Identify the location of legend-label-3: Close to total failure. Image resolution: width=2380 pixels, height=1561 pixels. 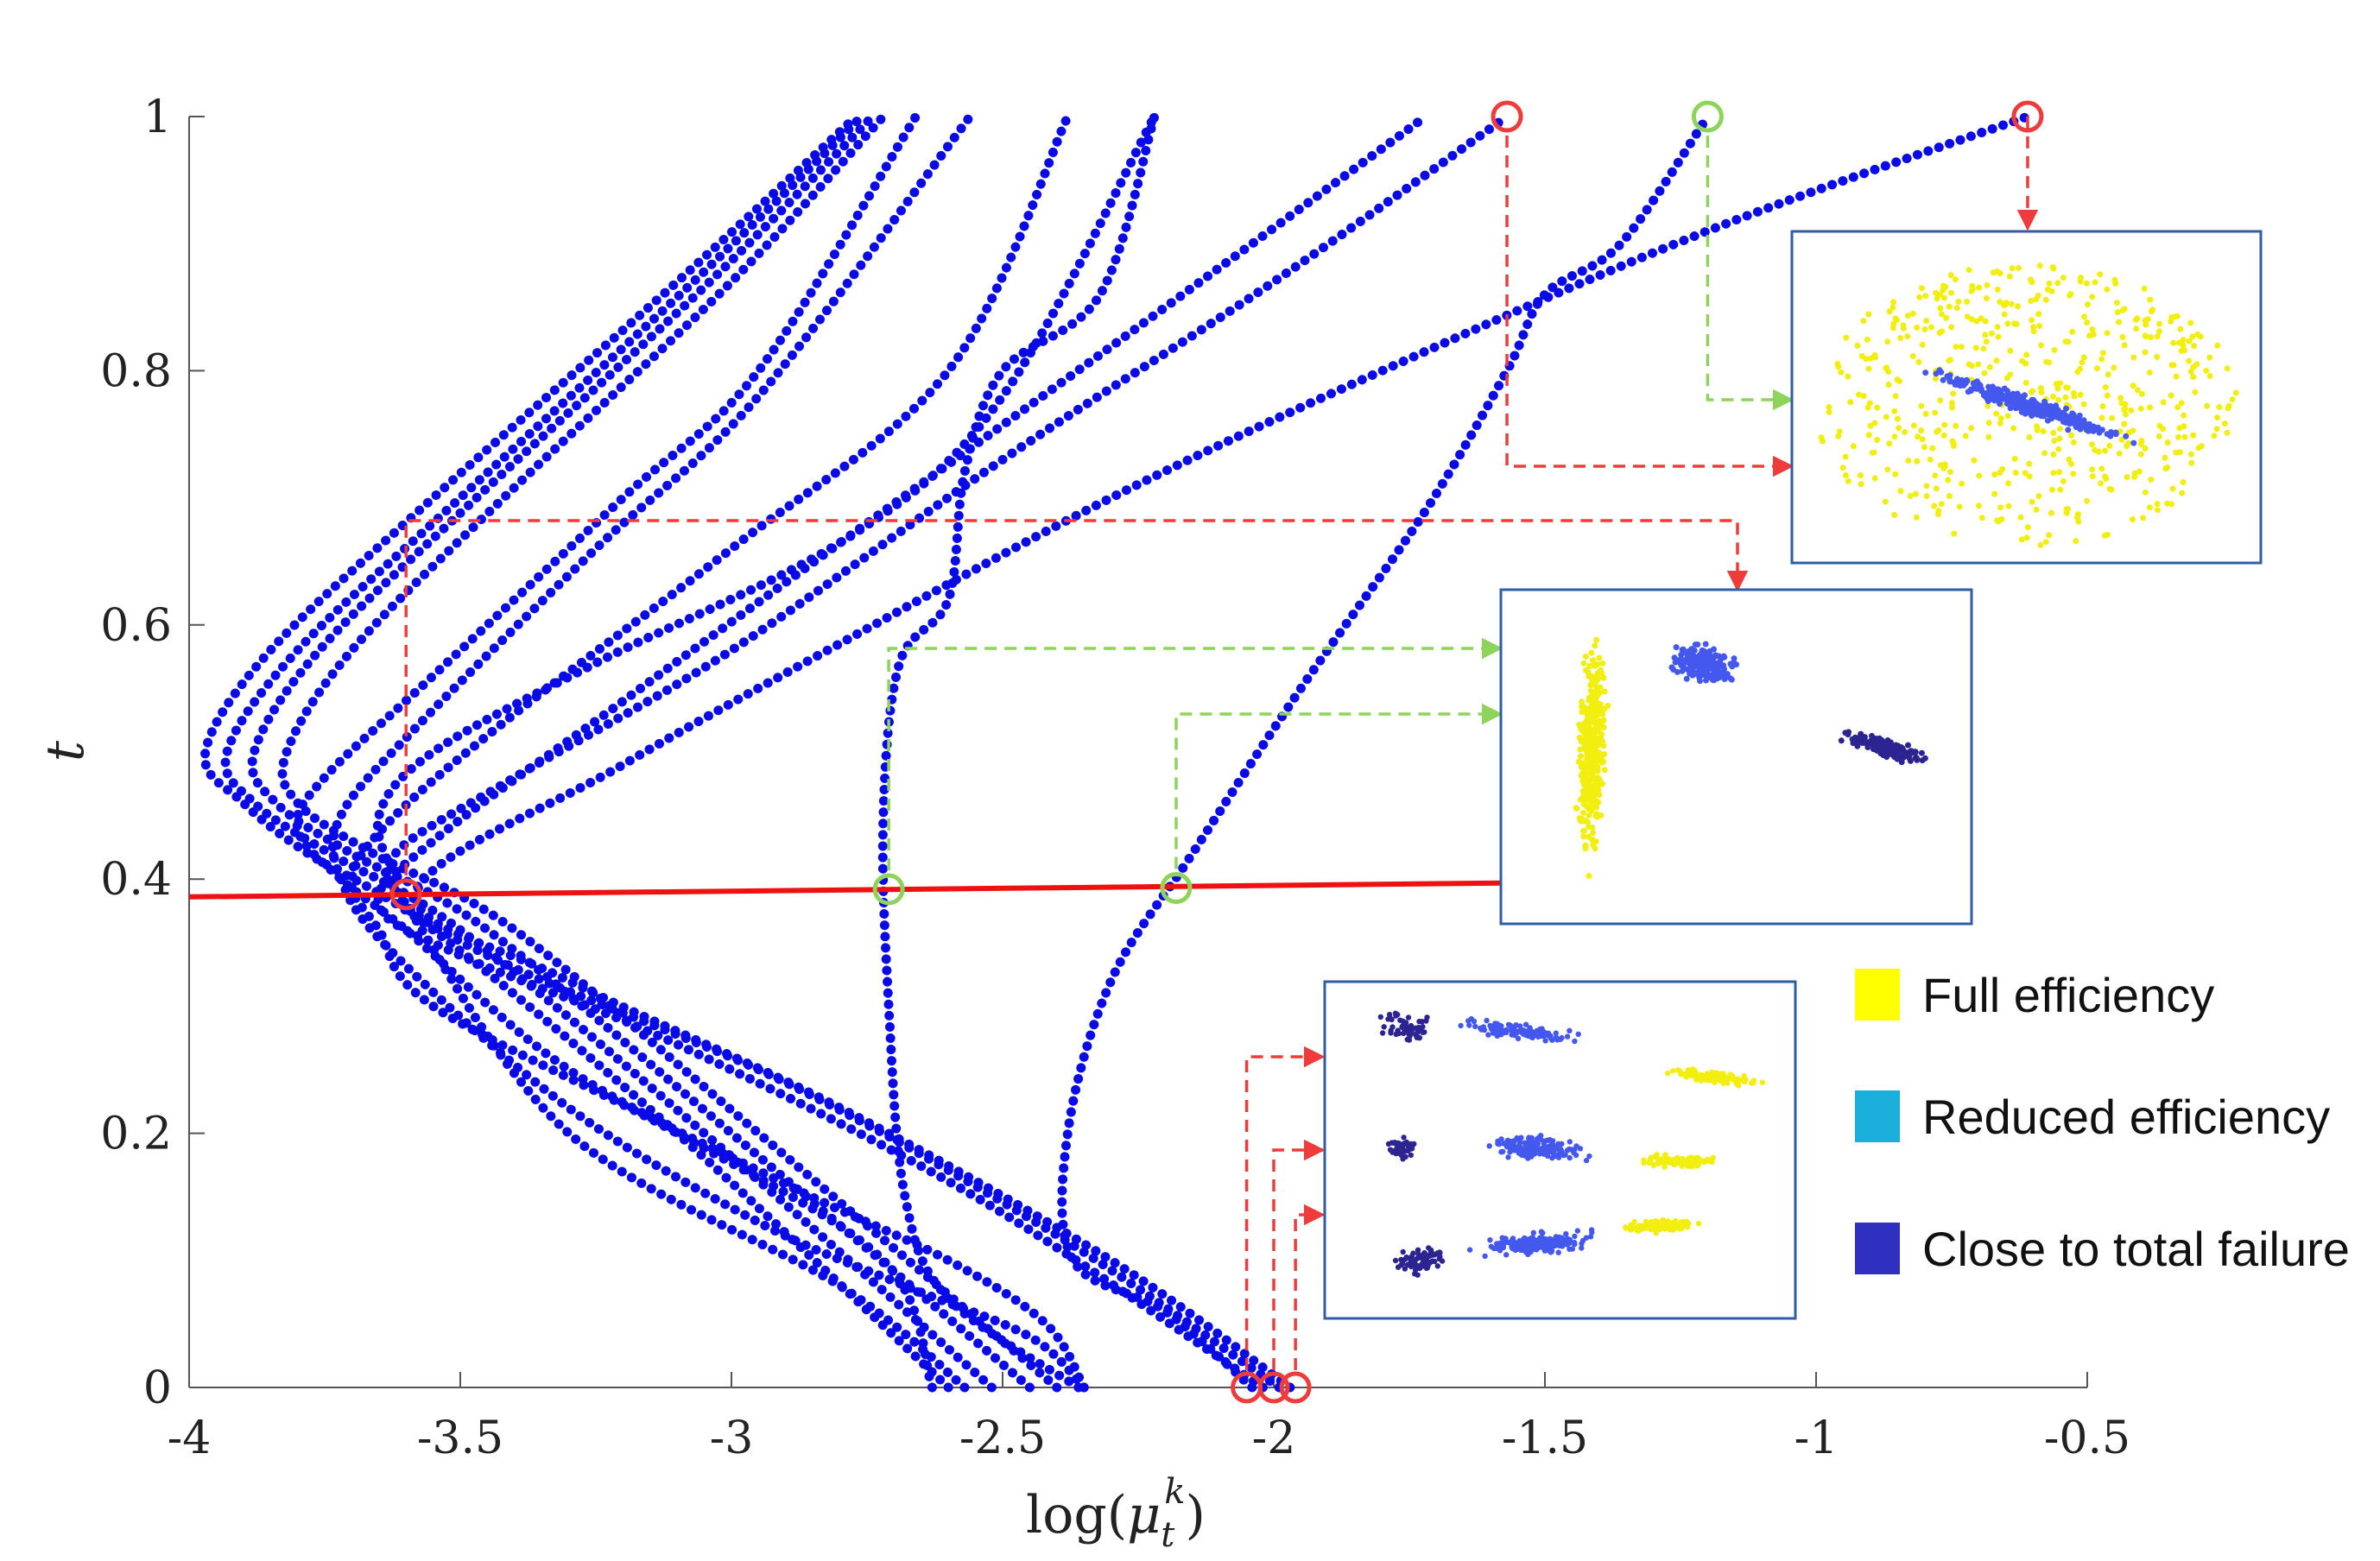
(2136, 1249).